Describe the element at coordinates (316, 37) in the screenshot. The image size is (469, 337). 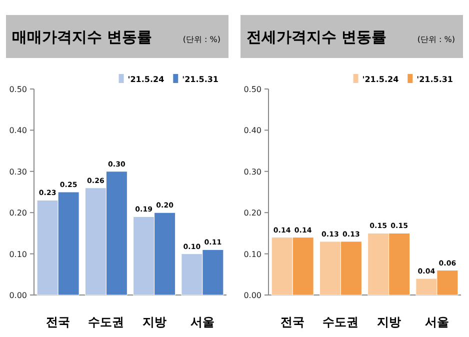
I see `chart-title: 전세가격지수 변동률` at that location.